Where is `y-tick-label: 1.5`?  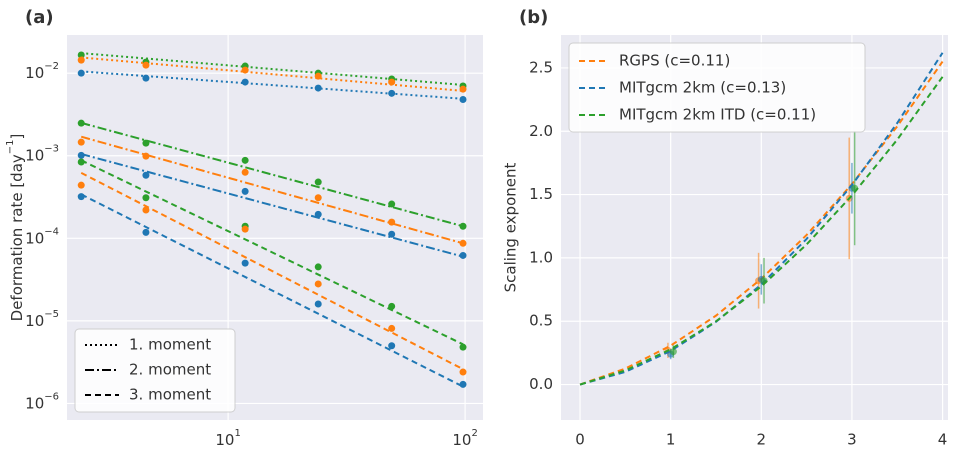
y-tick-label: 1.5 is located at coordinates (541, 194).